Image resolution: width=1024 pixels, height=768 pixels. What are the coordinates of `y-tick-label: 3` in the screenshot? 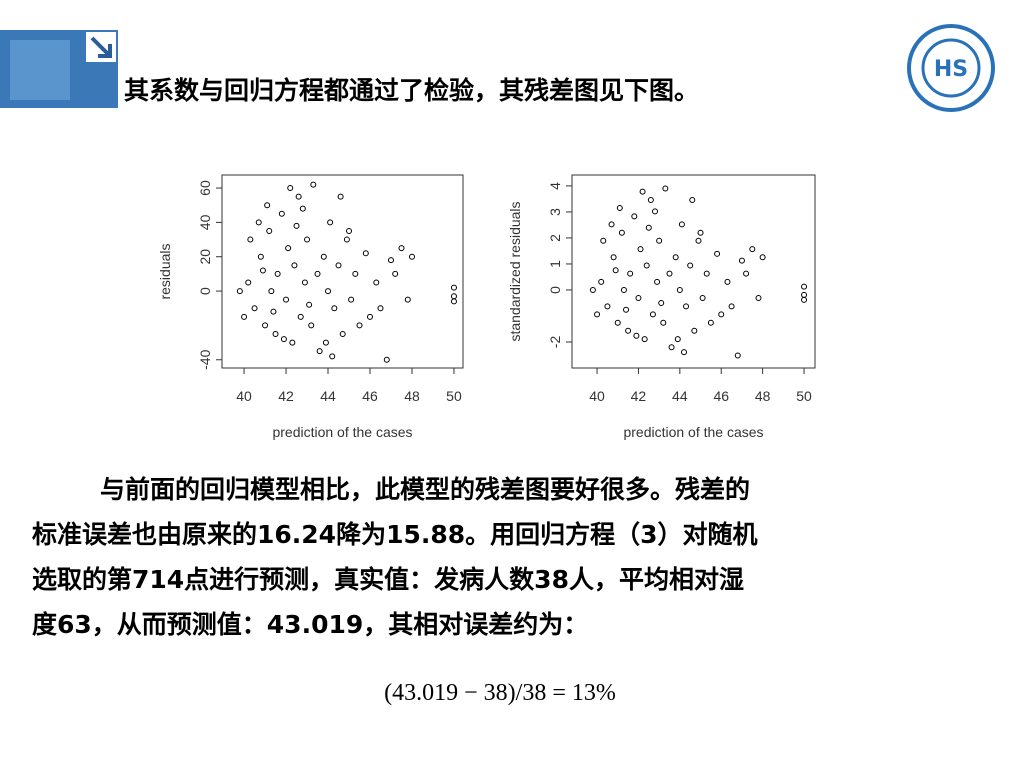 It's located at (555, 212).